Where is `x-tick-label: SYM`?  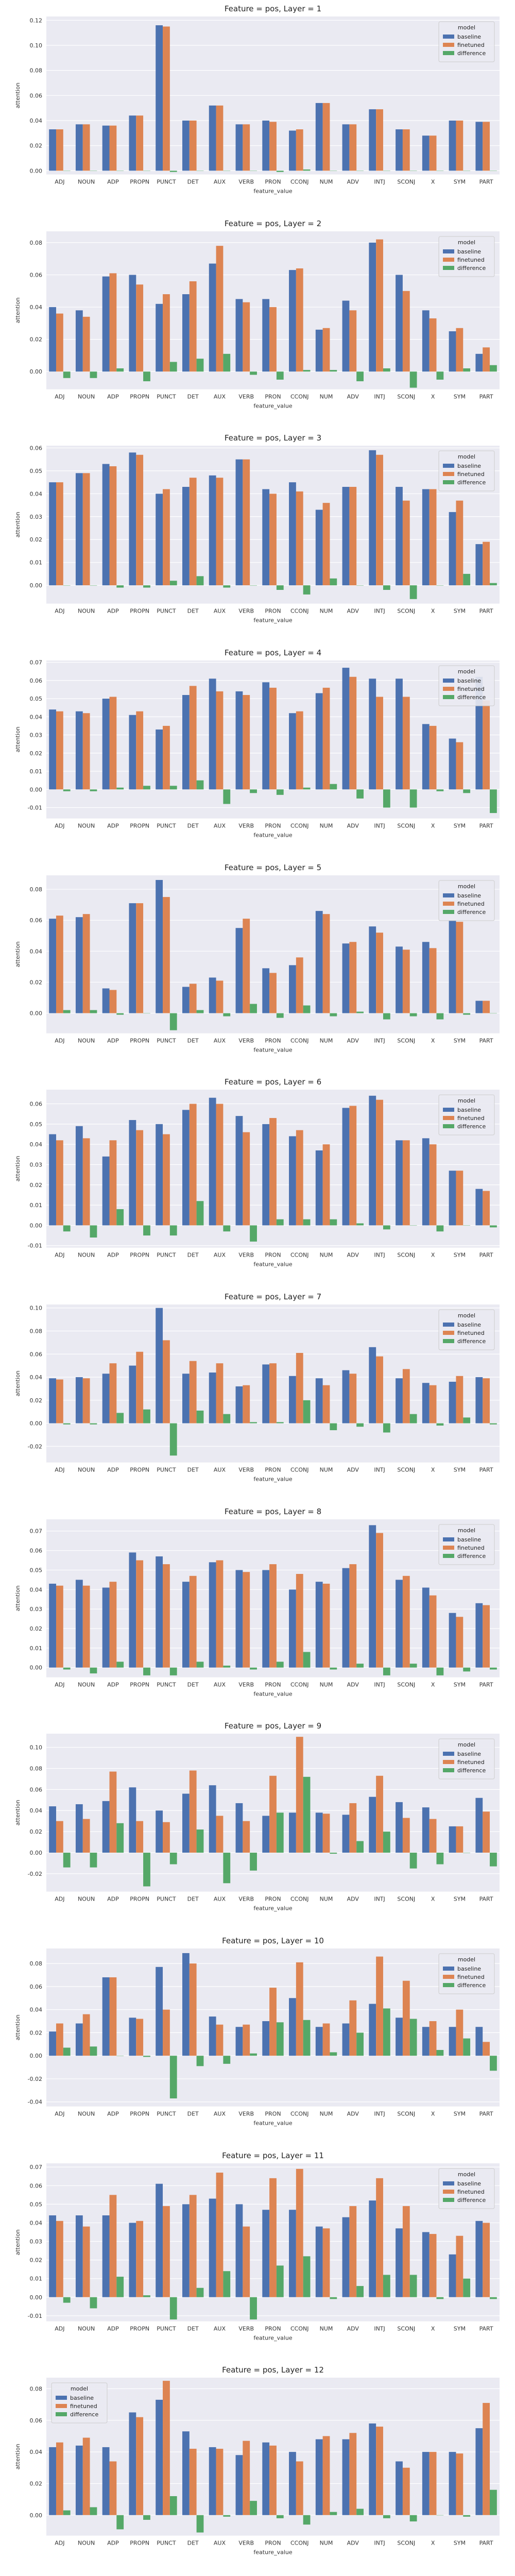
x-tick-label: SYM is located at coordinates (460, 182).